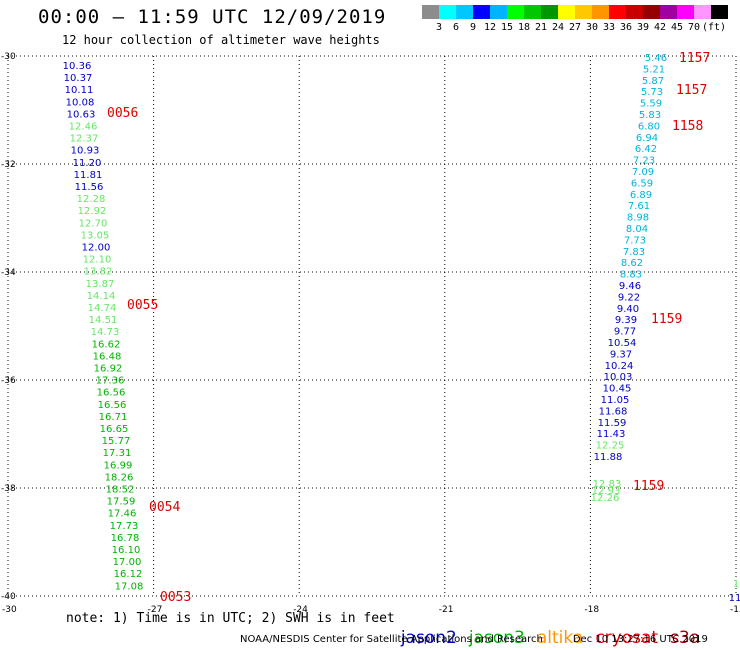 The width and height of the screenshot is (740, 650). What do you see at coordinates (9, 610) in the screenshot?
I see `lon-tick-label: -30` at bounding box center [9, 610].